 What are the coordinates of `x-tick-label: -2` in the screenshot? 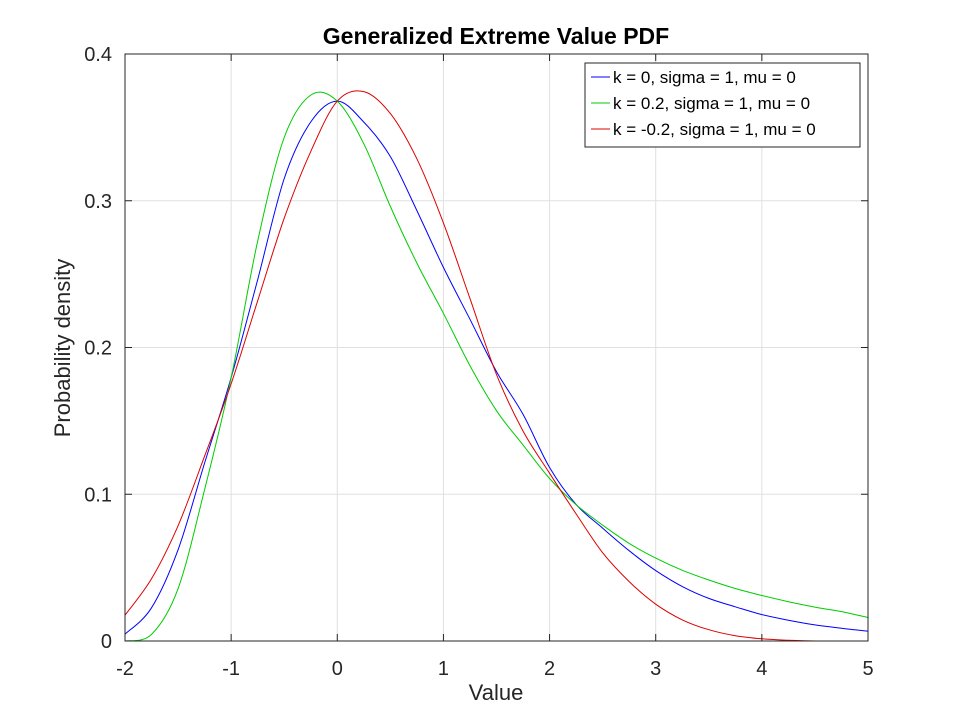 It's located at (125, 669).